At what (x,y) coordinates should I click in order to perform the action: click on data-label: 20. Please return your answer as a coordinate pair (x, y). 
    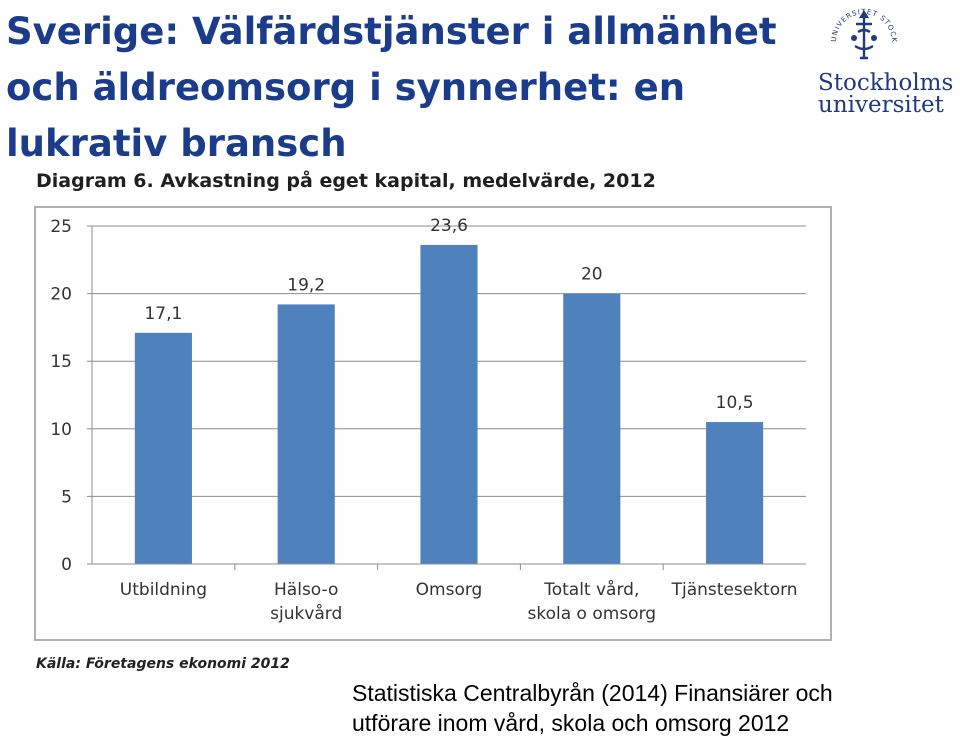
    Looking at the image, I should click on (592, 275).